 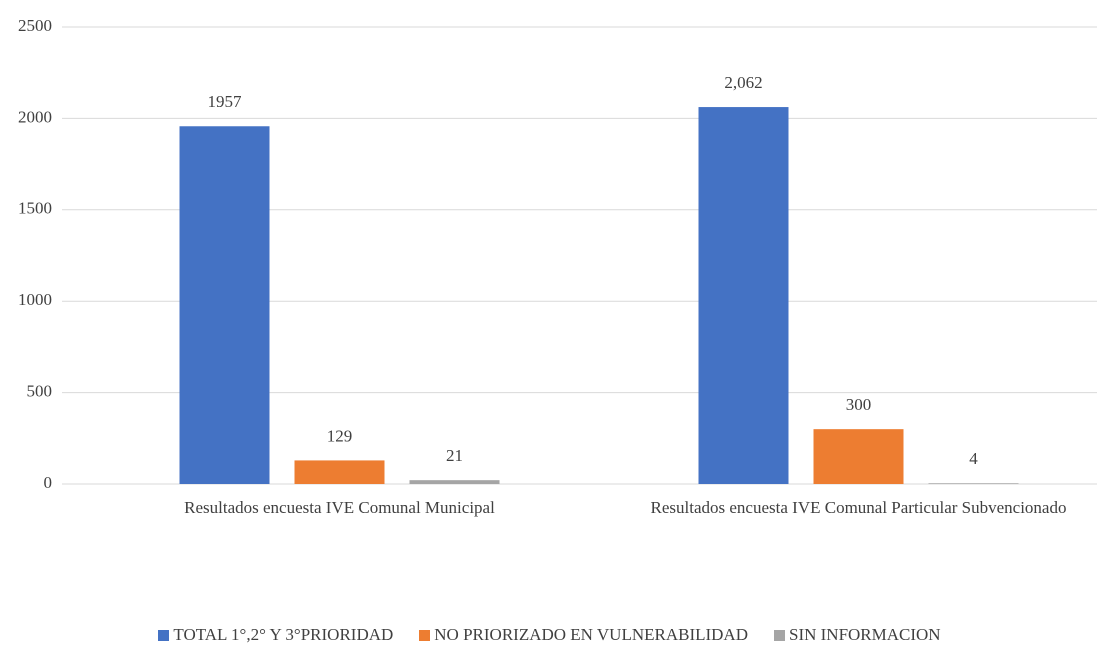 What do you see at coordinates (35, 208) in the screenshot?
I see `y-tick-label: 1500` at bounding box center [35, 208].